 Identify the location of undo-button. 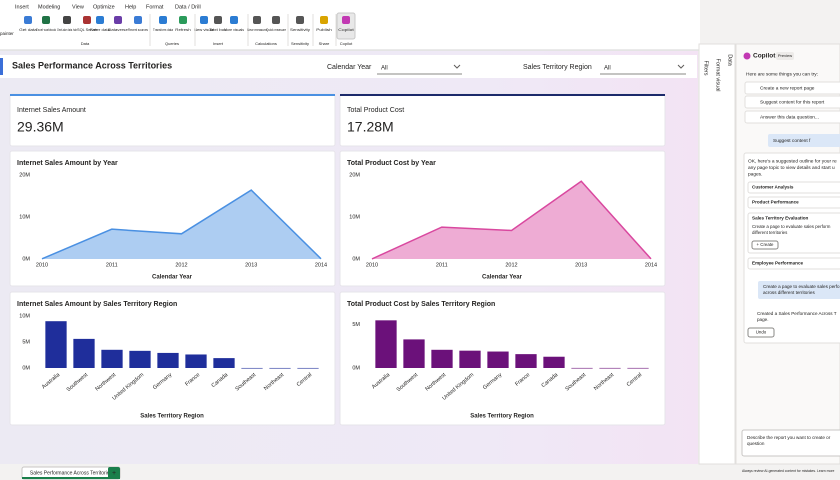
(761, 332).